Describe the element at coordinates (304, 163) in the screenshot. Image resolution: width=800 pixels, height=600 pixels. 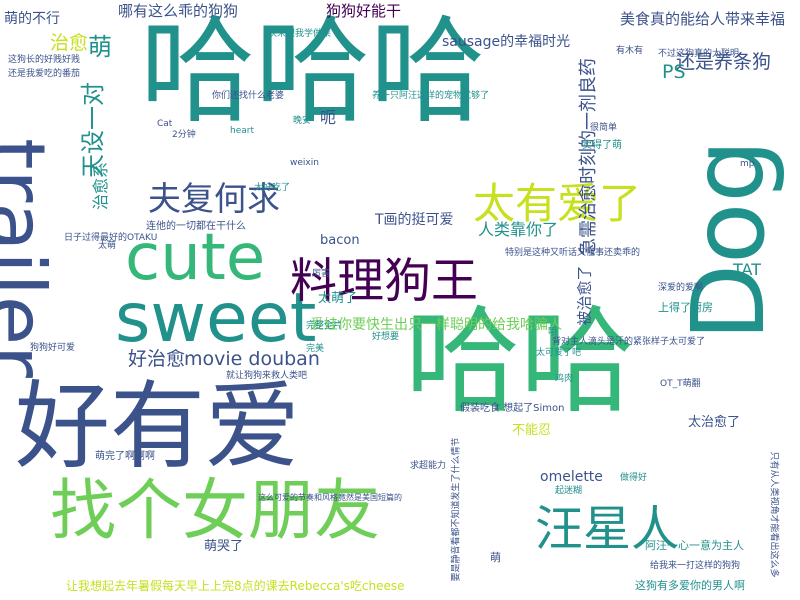
I see `word-weixin: weixin` at that location.